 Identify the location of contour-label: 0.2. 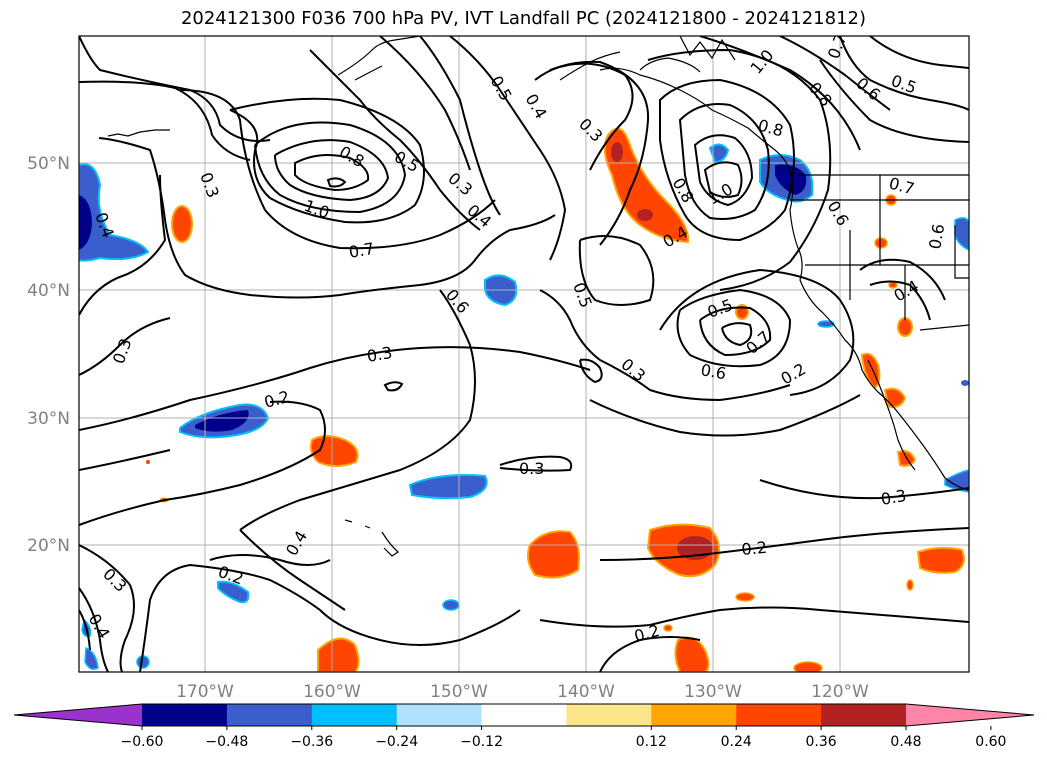
(754, 548).